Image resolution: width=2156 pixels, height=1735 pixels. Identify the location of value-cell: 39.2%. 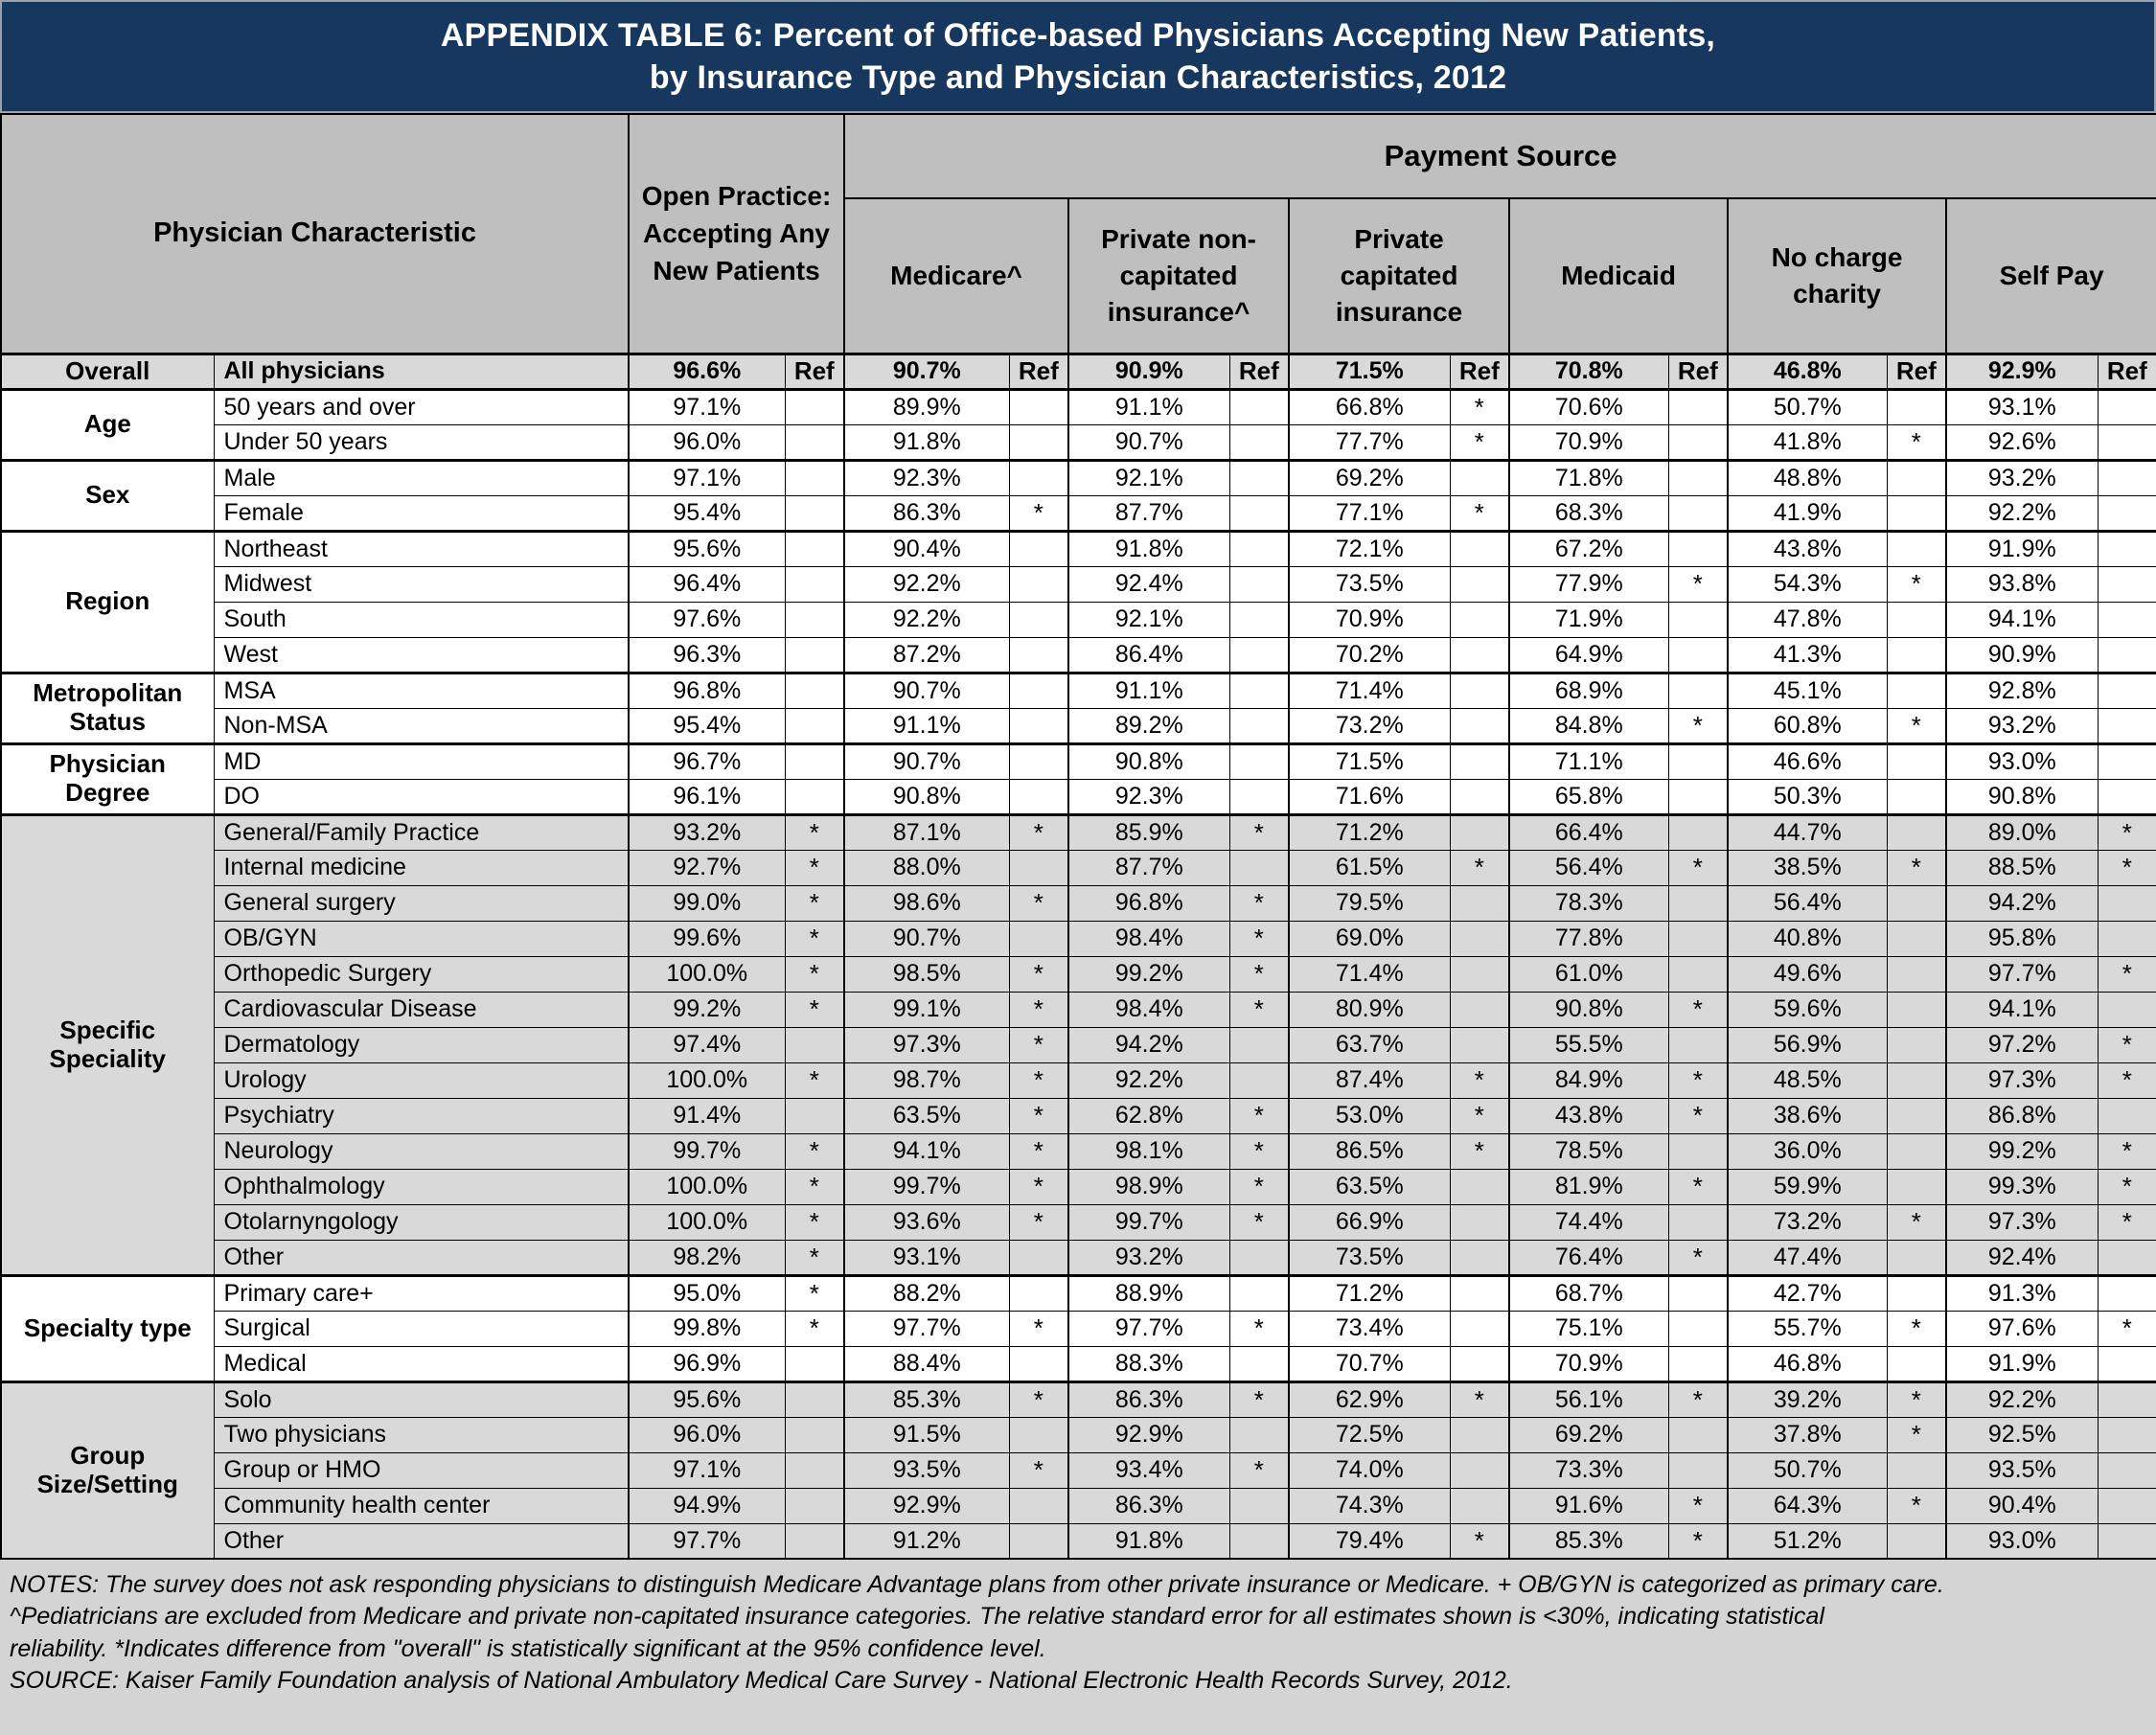
(1807, 1399).